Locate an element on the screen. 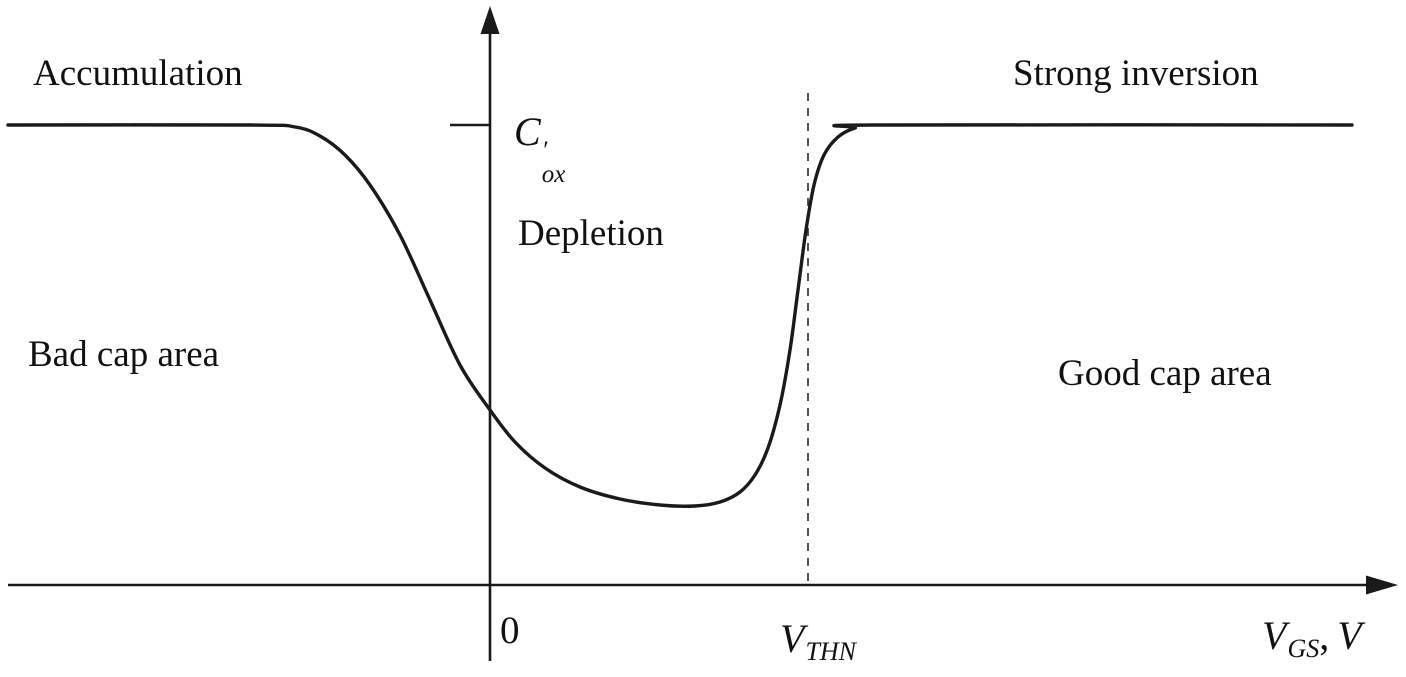 The width and height of the screenshot is (1406, 677). cox-symbol: C is located at coordinates (527, 131).